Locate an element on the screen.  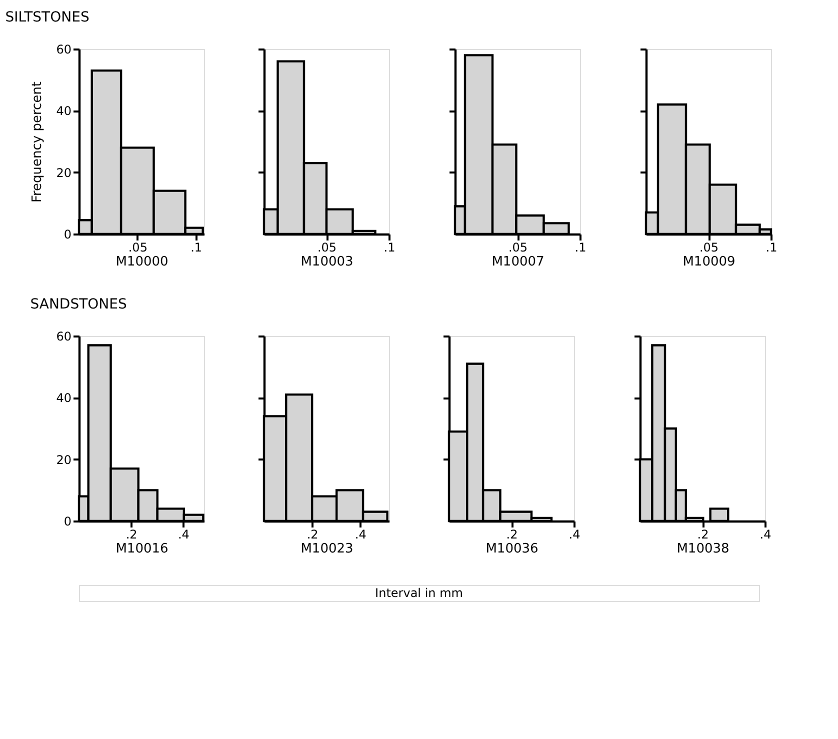
chart-title: SILTSTONES is located at coordinates (47, 18).